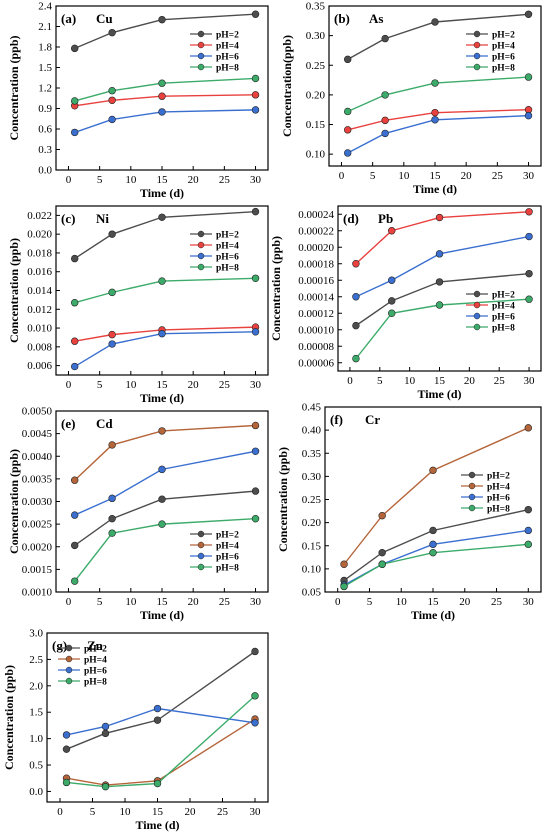  What do you see at coordinates (45, 171) in the screenshot?
I see `y-tick-label: 0.0` at bounding box center [45, 171].